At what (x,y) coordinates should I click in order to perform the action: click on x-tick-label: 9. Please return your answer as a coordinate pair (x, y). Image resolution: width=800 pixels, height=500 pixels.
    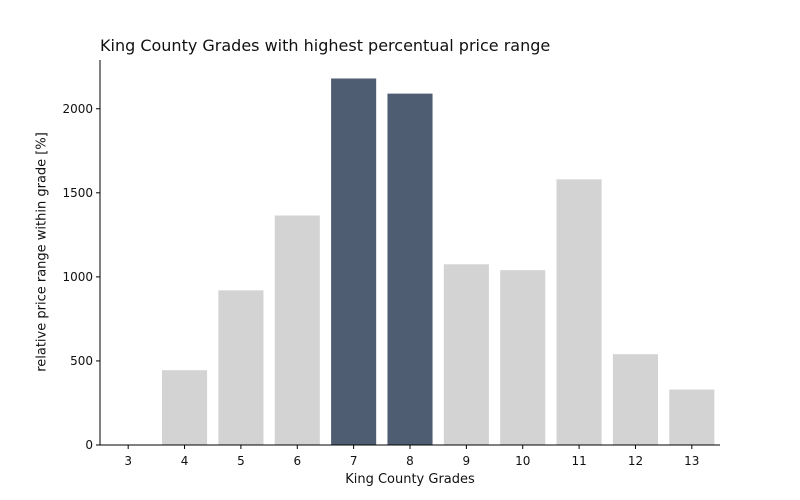
    Looking at the image, I should click on (467, 461).